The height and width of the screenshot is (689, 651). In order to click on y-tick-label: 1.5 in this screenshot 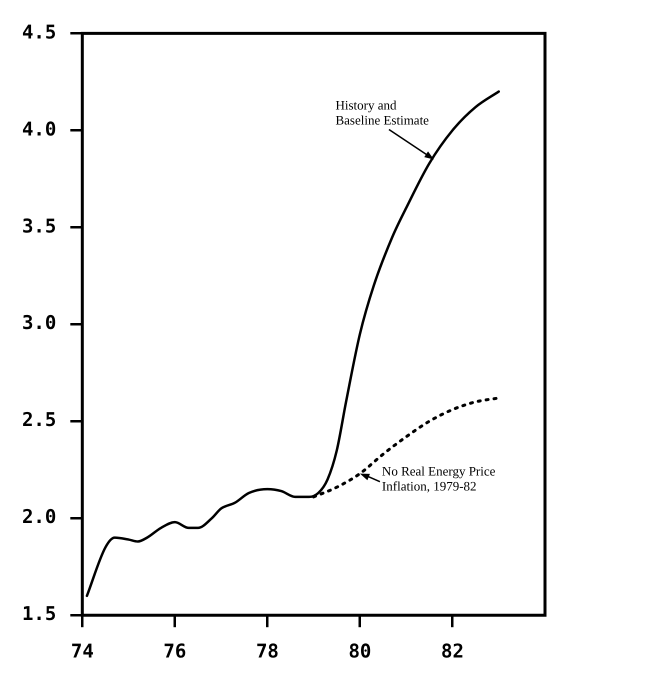, I will do `click(39, 614)`.